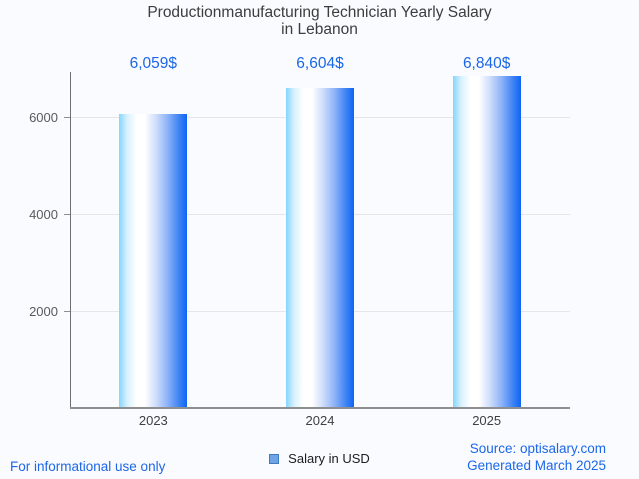 Image resolution: width=639 pixels, height=479 pixels. I want to click on disclaimer-text: For informational use only, so click(88, 466).